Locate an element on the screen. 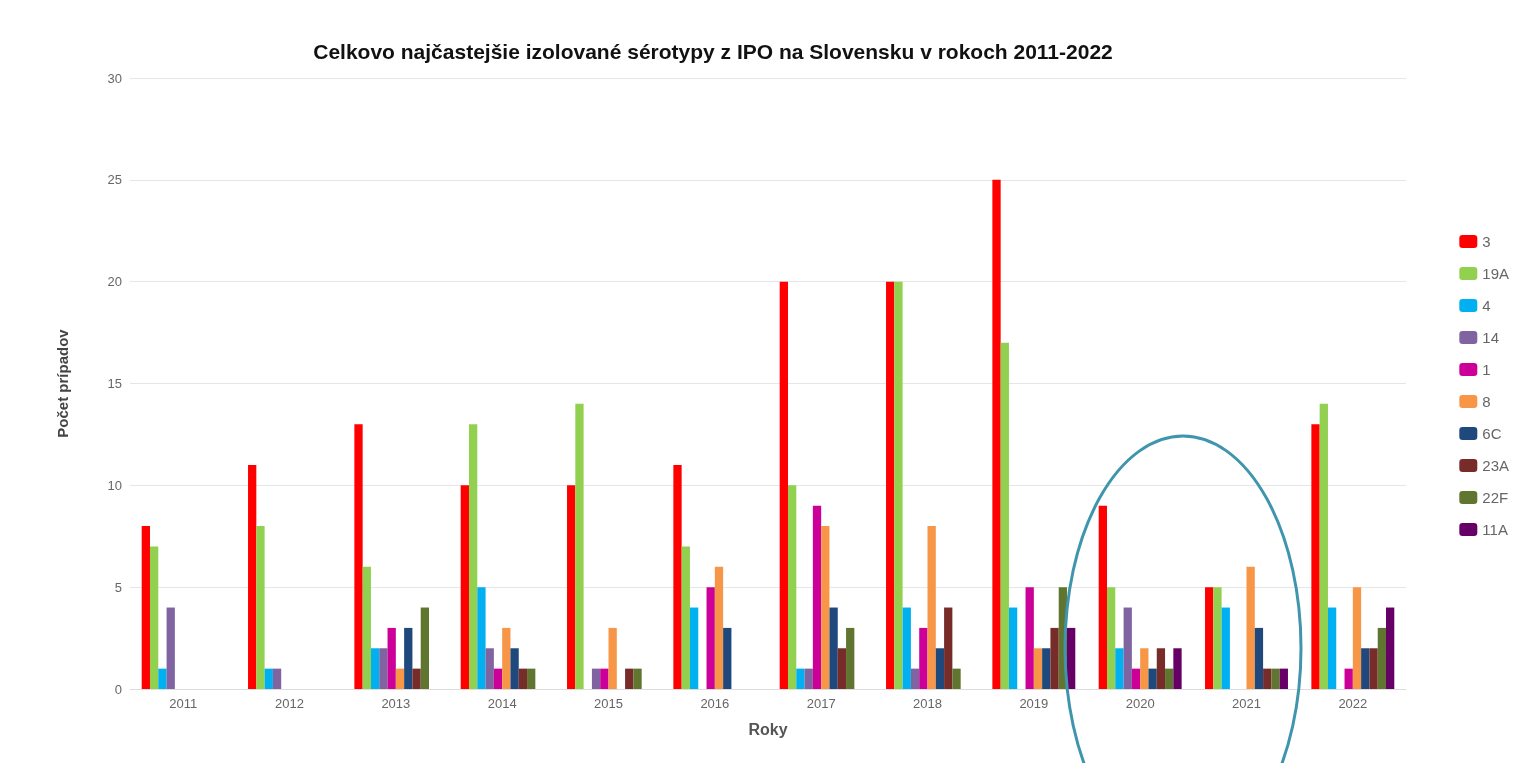 The image size is (1532, 771). y-tick-label: 5 is located at coordinates (118, 587).